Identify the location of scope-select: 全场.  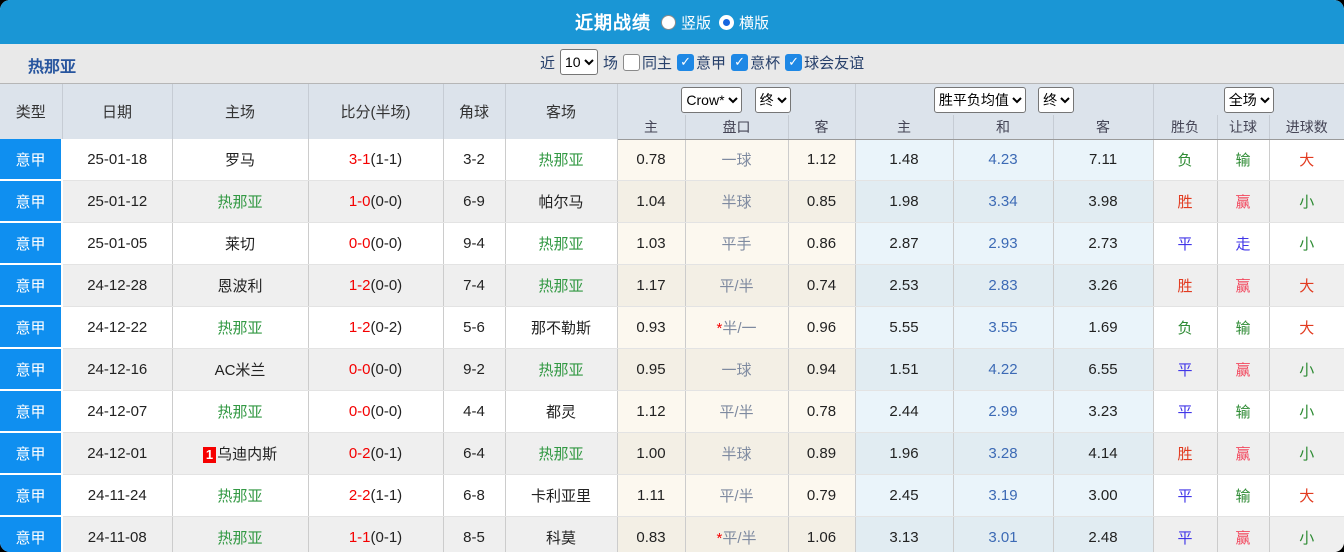
(1248, 99).